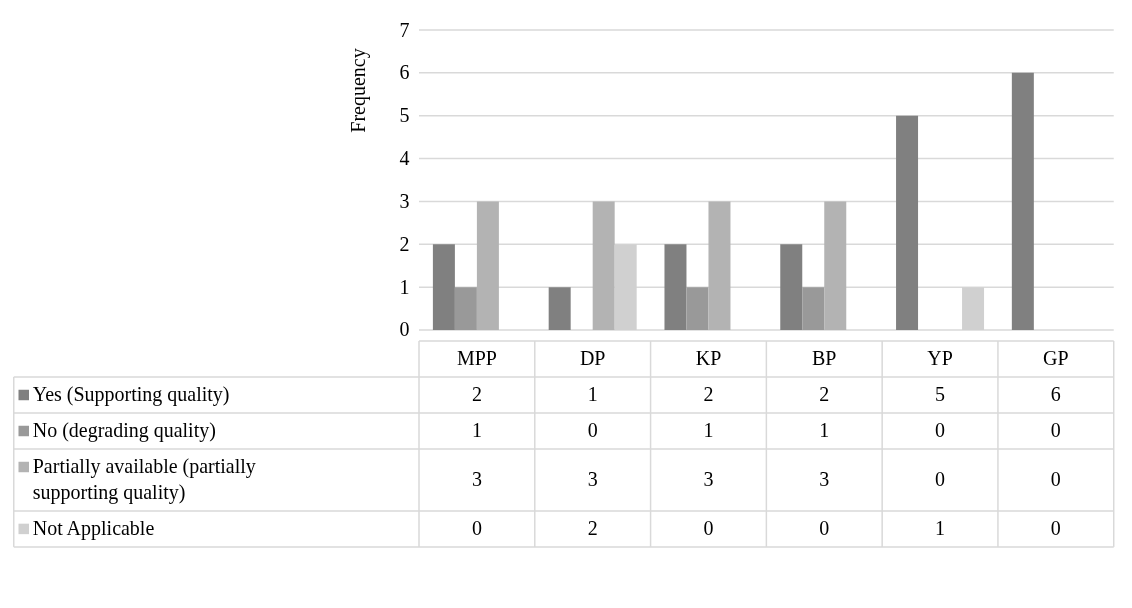 The image size is (1132, 608). What do you see at coordinates (404, 158) in the screenshot?
I see `y-tick-label: 4` at bounding box center [404, 158].